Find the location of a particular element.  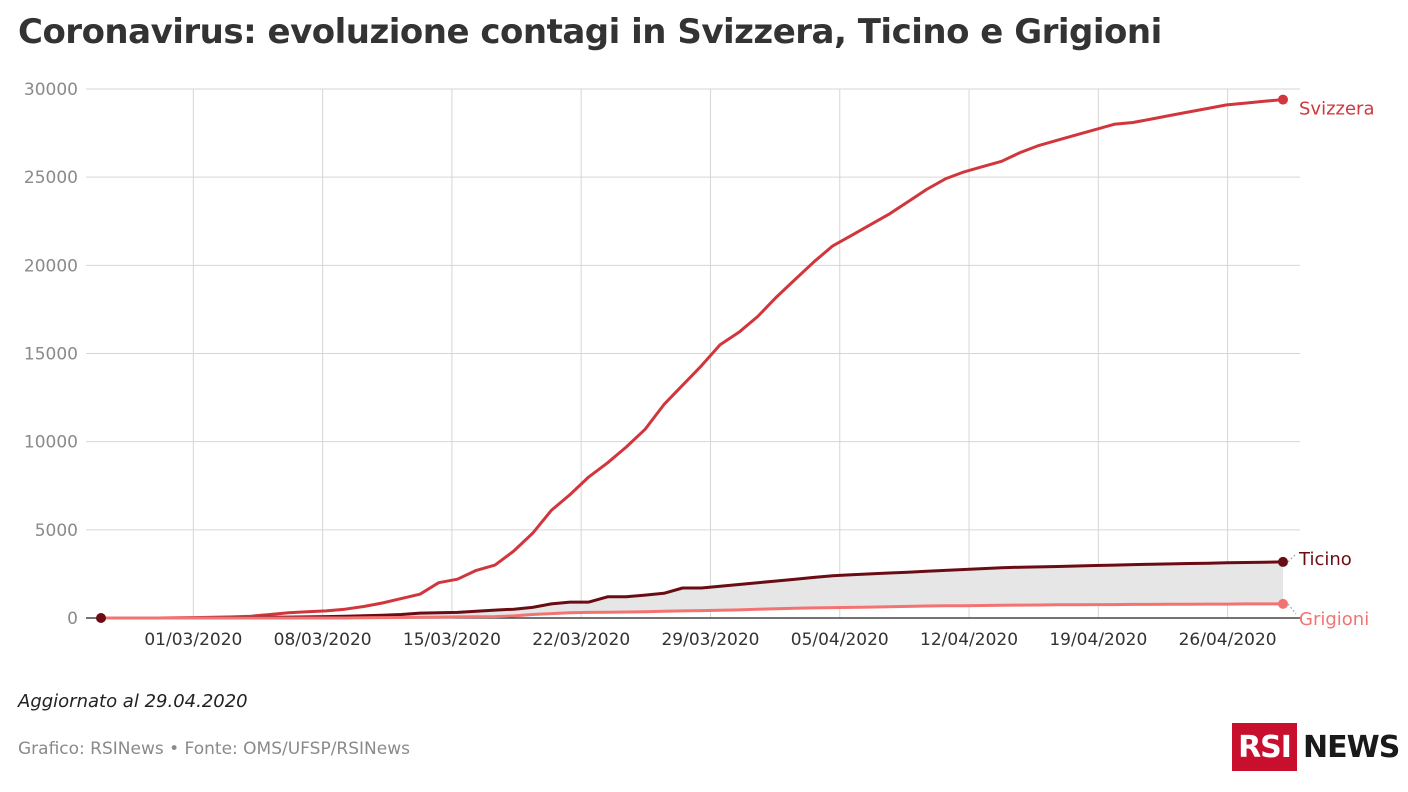

y-tick-label: 20000 is located at coordinates (51, 266).